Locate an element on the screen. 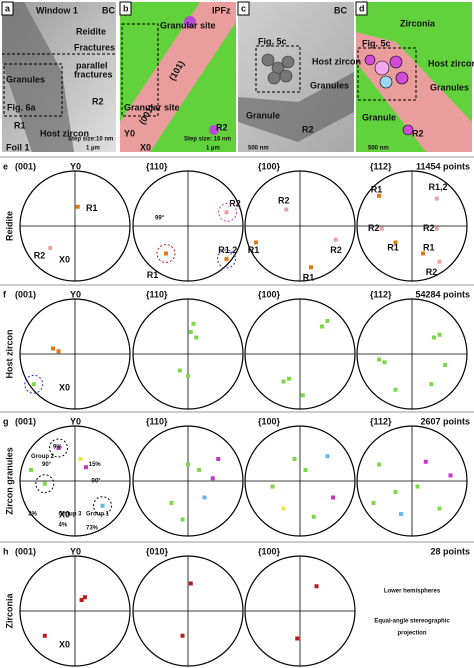 This screenshot has height=668, width=474. plot-label: 9% is located at coordinates (57, 447).